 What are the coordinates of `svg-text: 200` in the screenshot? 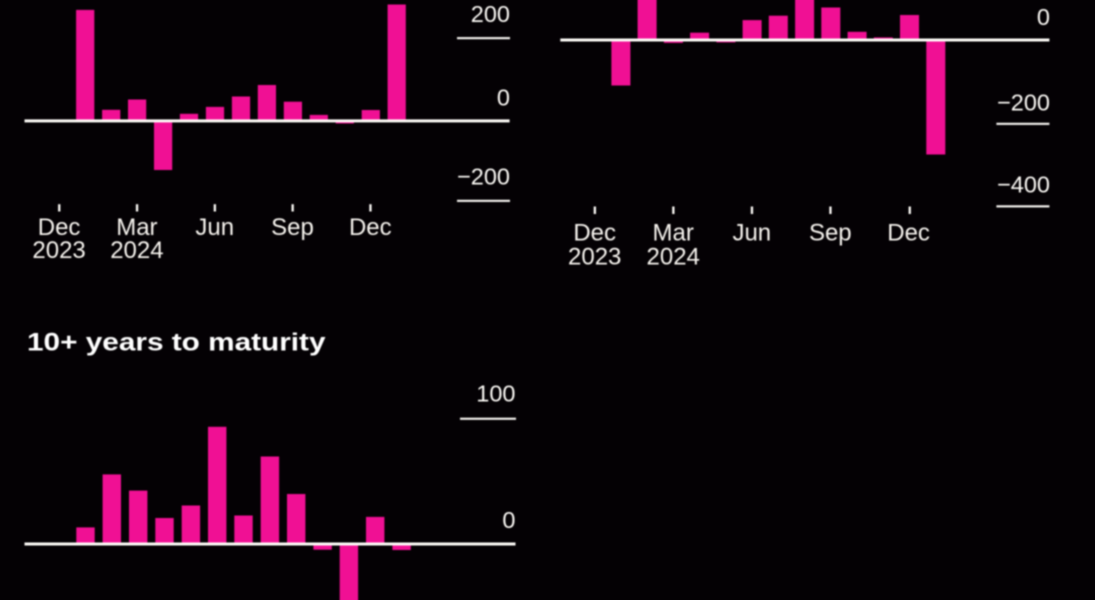 It's located at (490, 14).